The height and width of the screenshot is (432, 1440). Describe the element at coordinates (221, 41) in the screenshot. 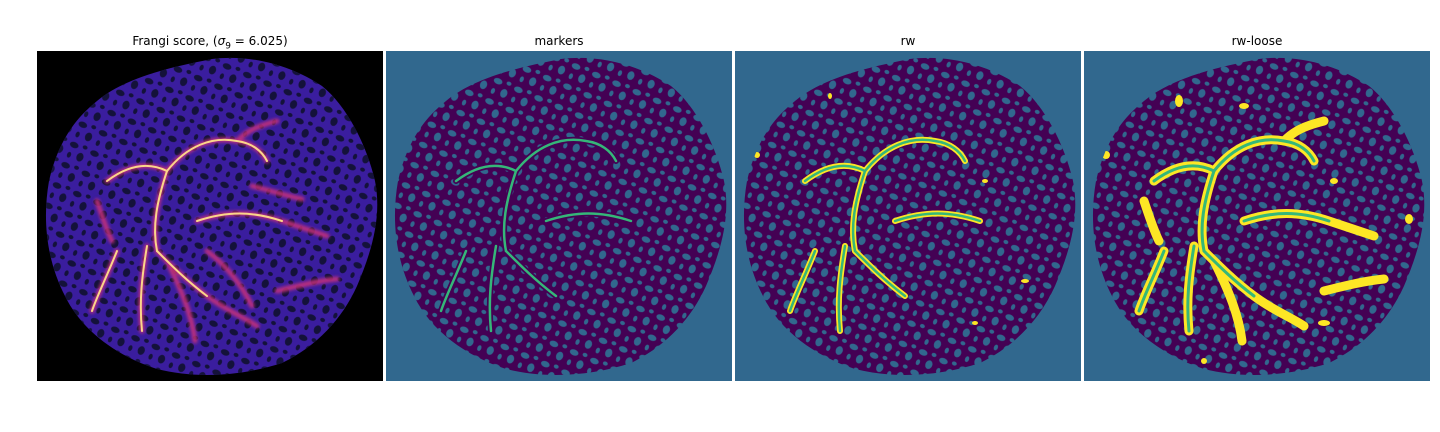

I see `title-sigma: σ` at that location.